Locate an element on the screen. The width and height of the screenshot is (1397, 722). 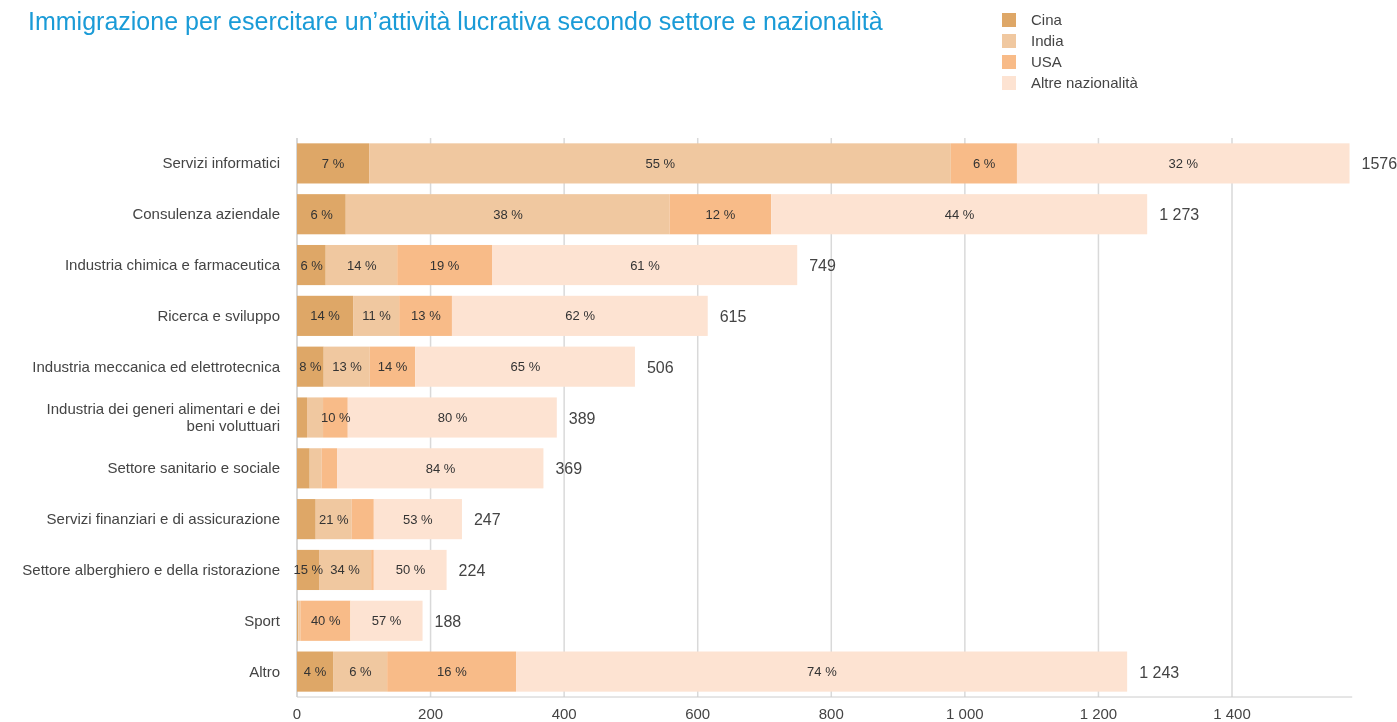
annotation: 44 % is located at coordinates (959, 214).